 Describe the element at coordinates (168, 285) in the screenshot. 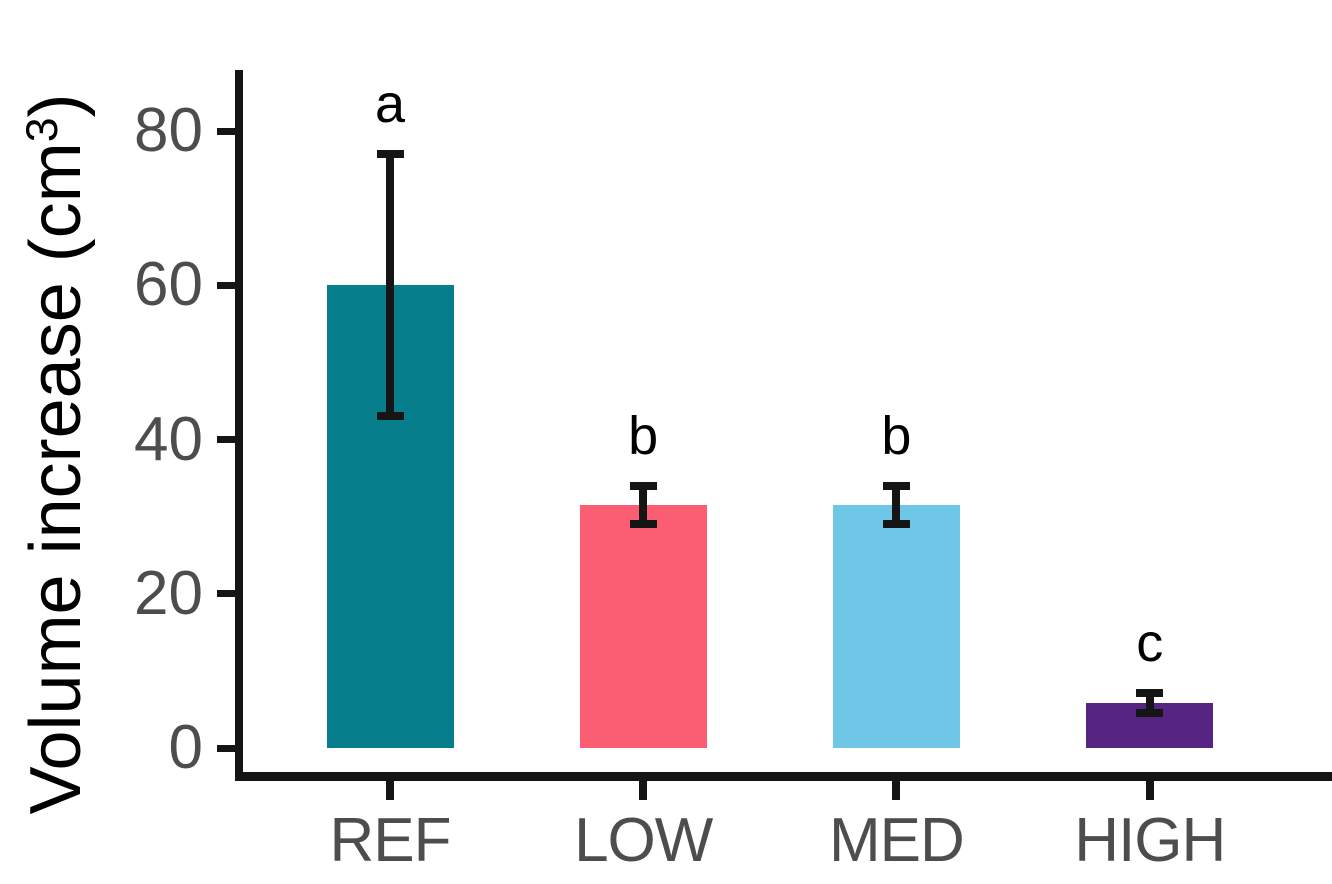

I see `y-tick-label: 60` at that location.